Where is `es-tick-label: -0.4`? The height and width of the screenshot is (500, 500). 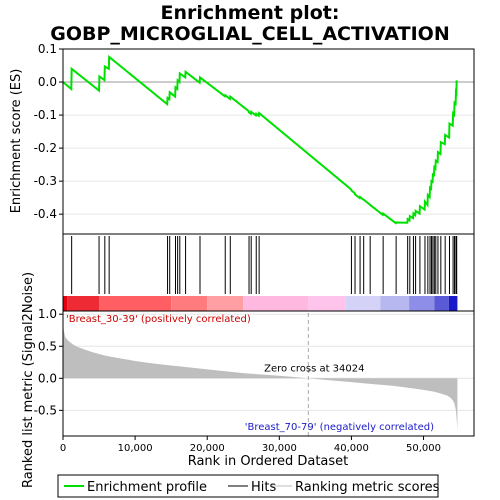
es-tick-label: -0.4 is located at coordinates (45, 214).